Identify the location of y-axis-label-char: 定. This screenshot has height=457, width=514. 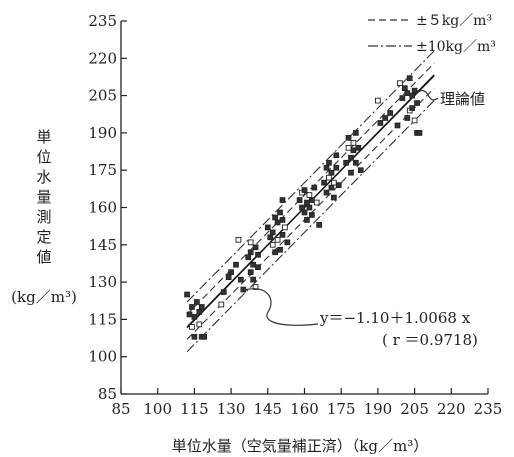
(43, 237).